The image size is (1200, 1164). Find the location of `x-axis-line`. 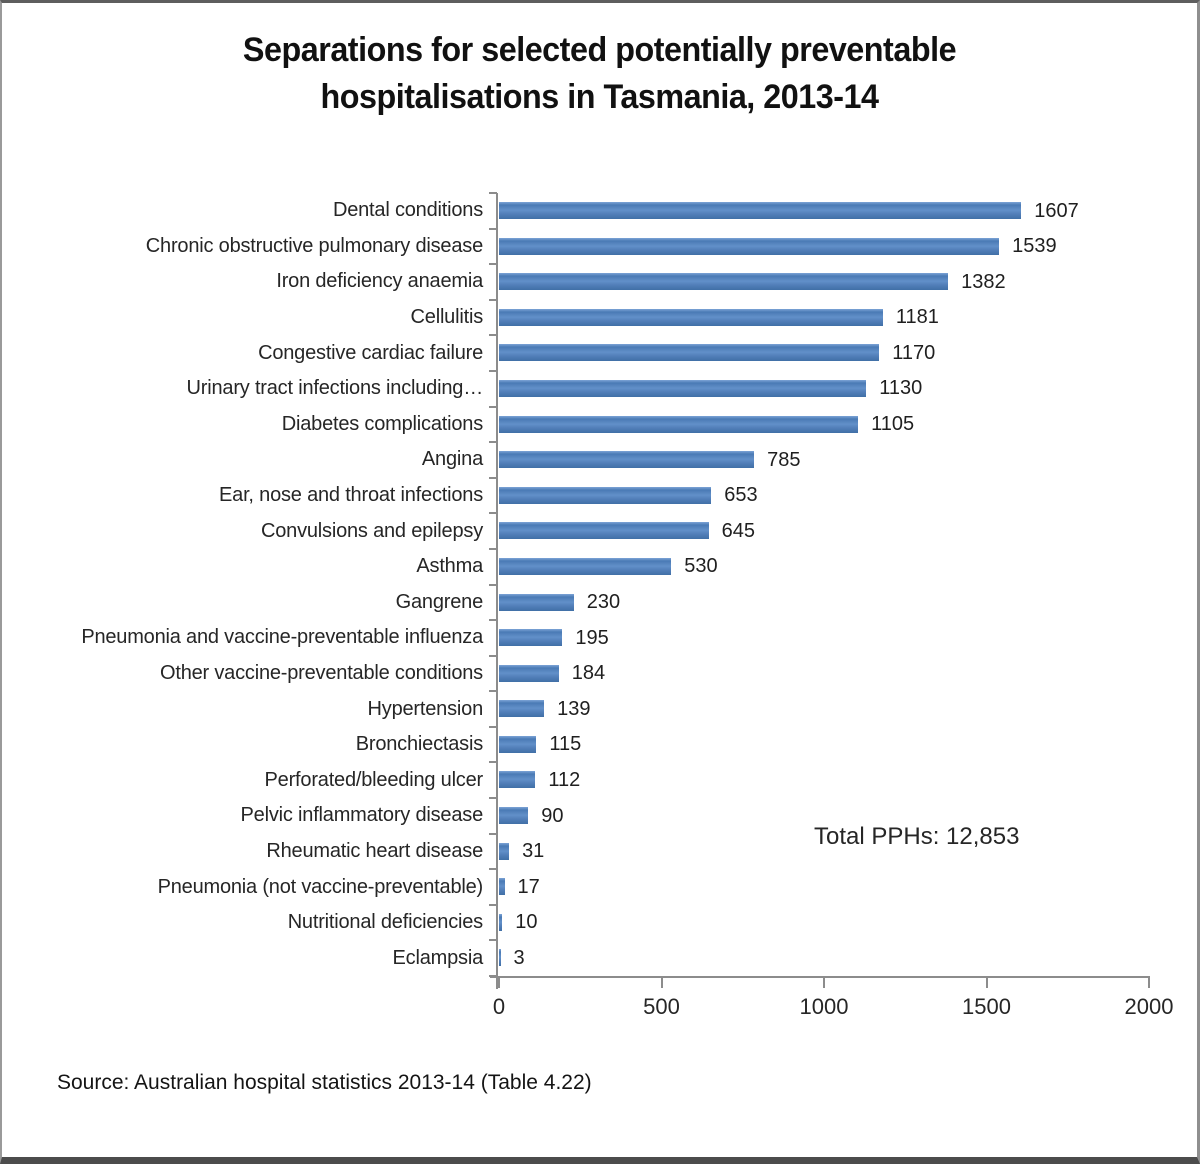

x-axis-line is located at coordinates (820, 977).